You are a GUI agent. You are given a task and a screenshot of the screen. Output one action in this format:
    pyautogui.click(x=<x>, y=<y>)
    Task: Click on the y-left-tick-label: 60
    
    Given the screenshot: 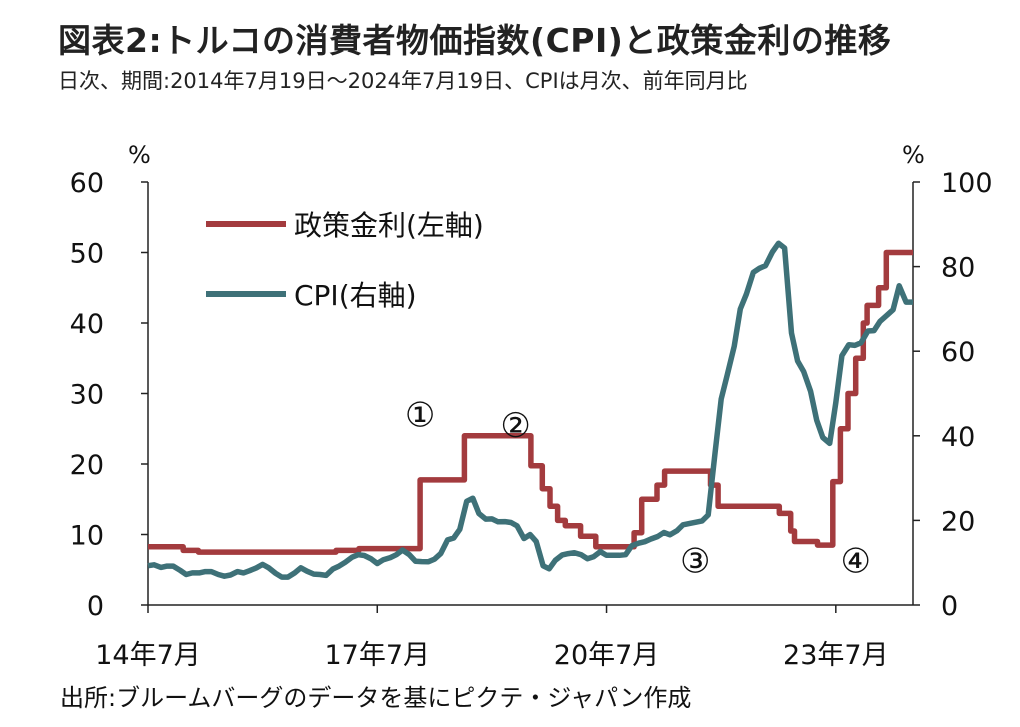 What is the action you would take?
    pyautogui.click(x=87, y=183)
    